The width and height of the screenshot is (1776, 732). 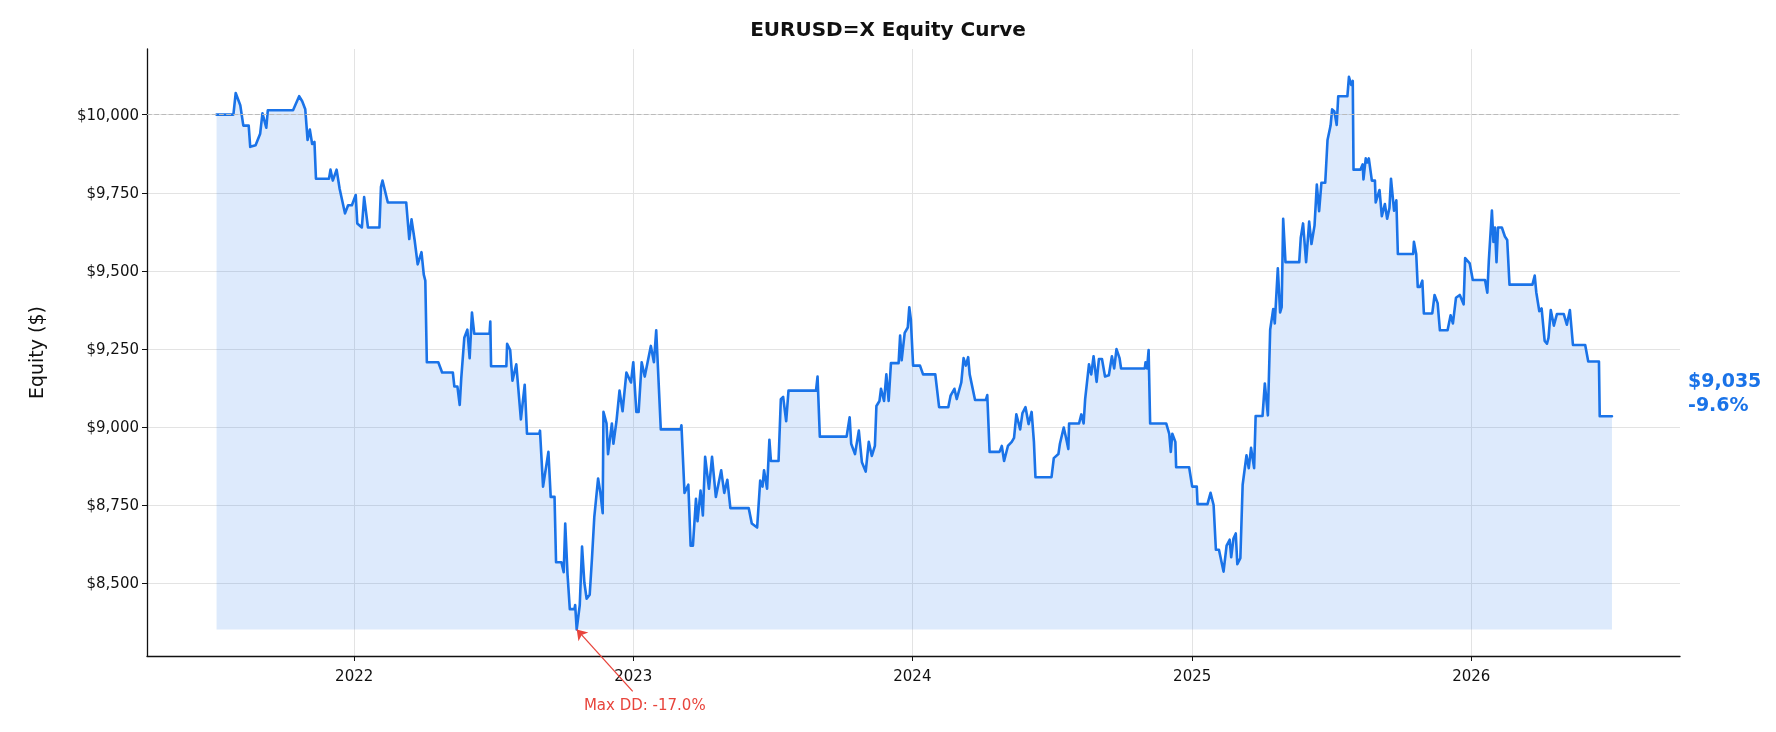 I want to click on x-tick-label: 2024, so click(x=912, y=675).